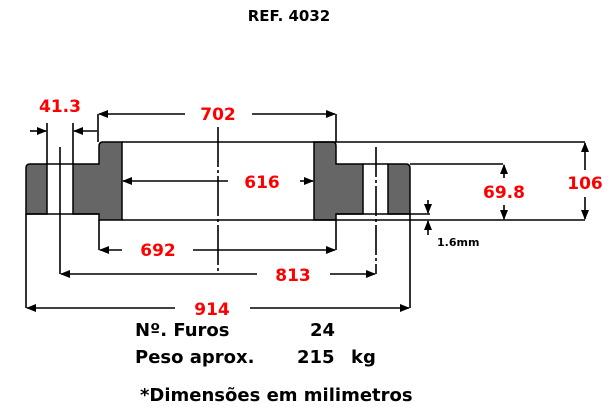 The height and width of the screenshot is (407, 615). What do you see at coordinates (194, 357) in the screenshot?
I see `weight-label: Peso aprox.` at bounding box center [194, 357].